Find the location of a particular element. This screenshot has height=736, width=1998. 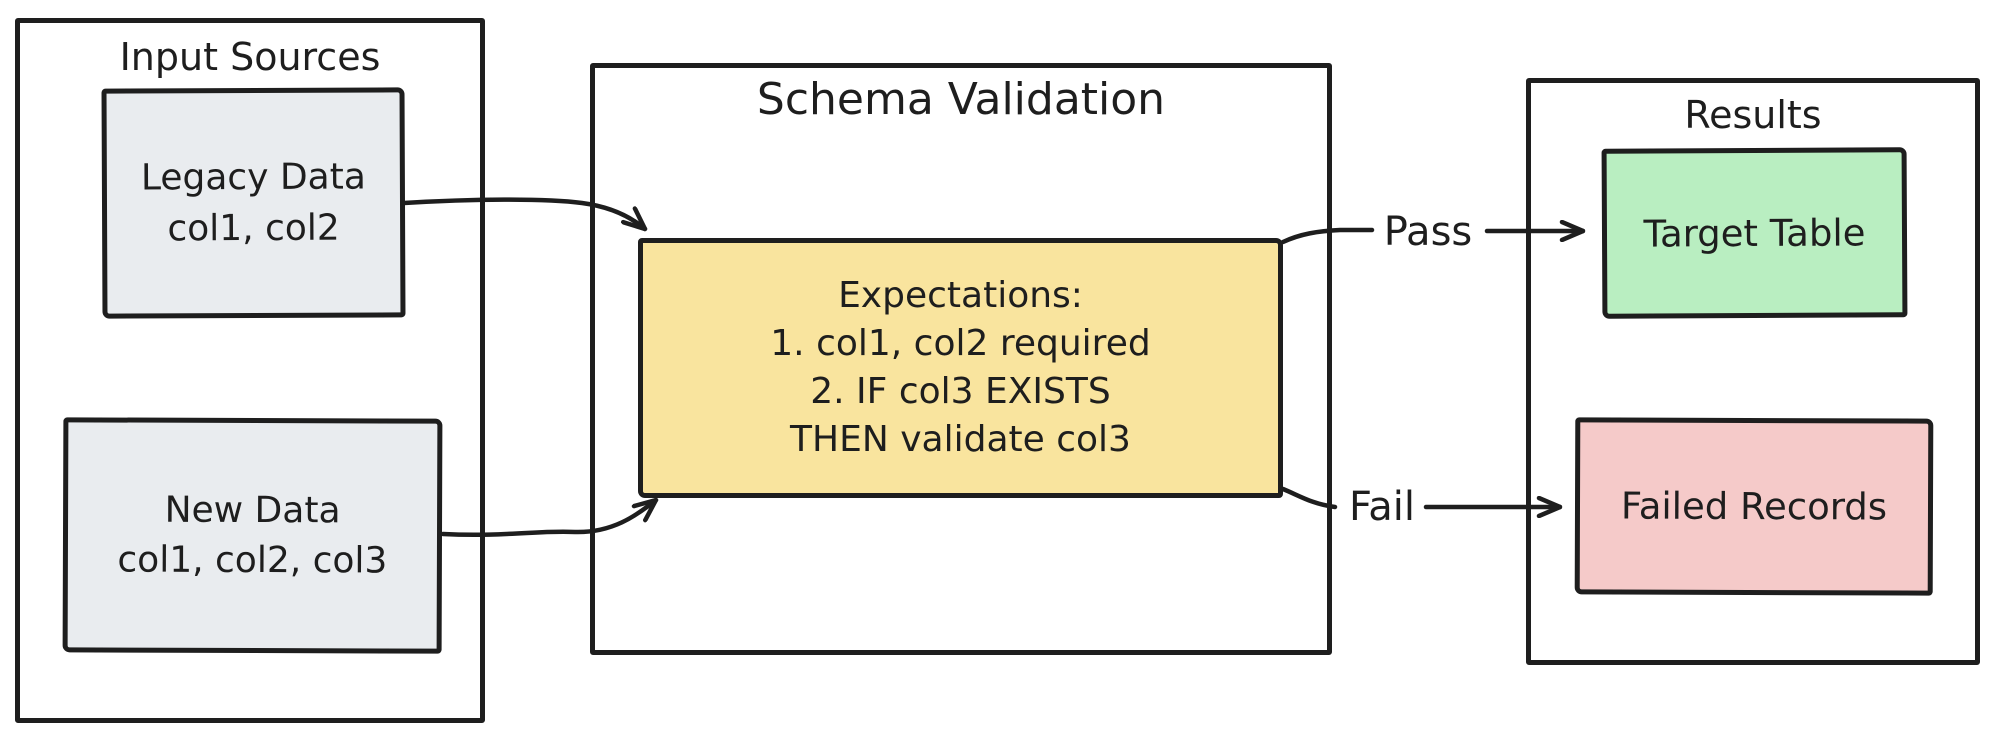

legacy-data-line-1: Legacy Data is located at coordinates (253, 177).